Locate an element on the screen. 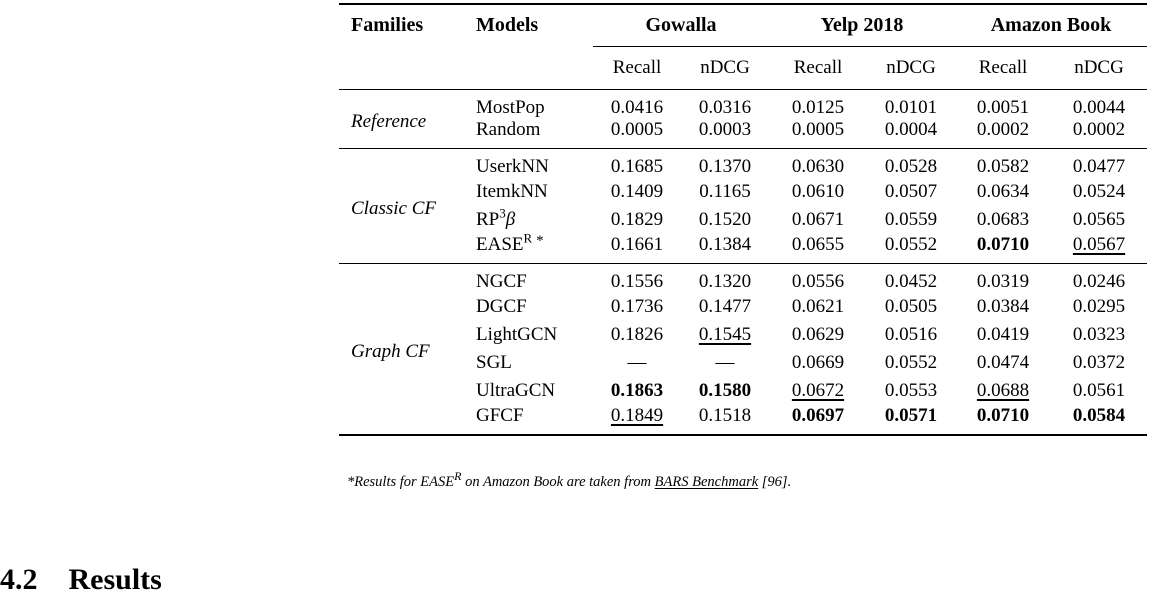  metric-value-text: 0.1829 is located at coordinates (637, 219).